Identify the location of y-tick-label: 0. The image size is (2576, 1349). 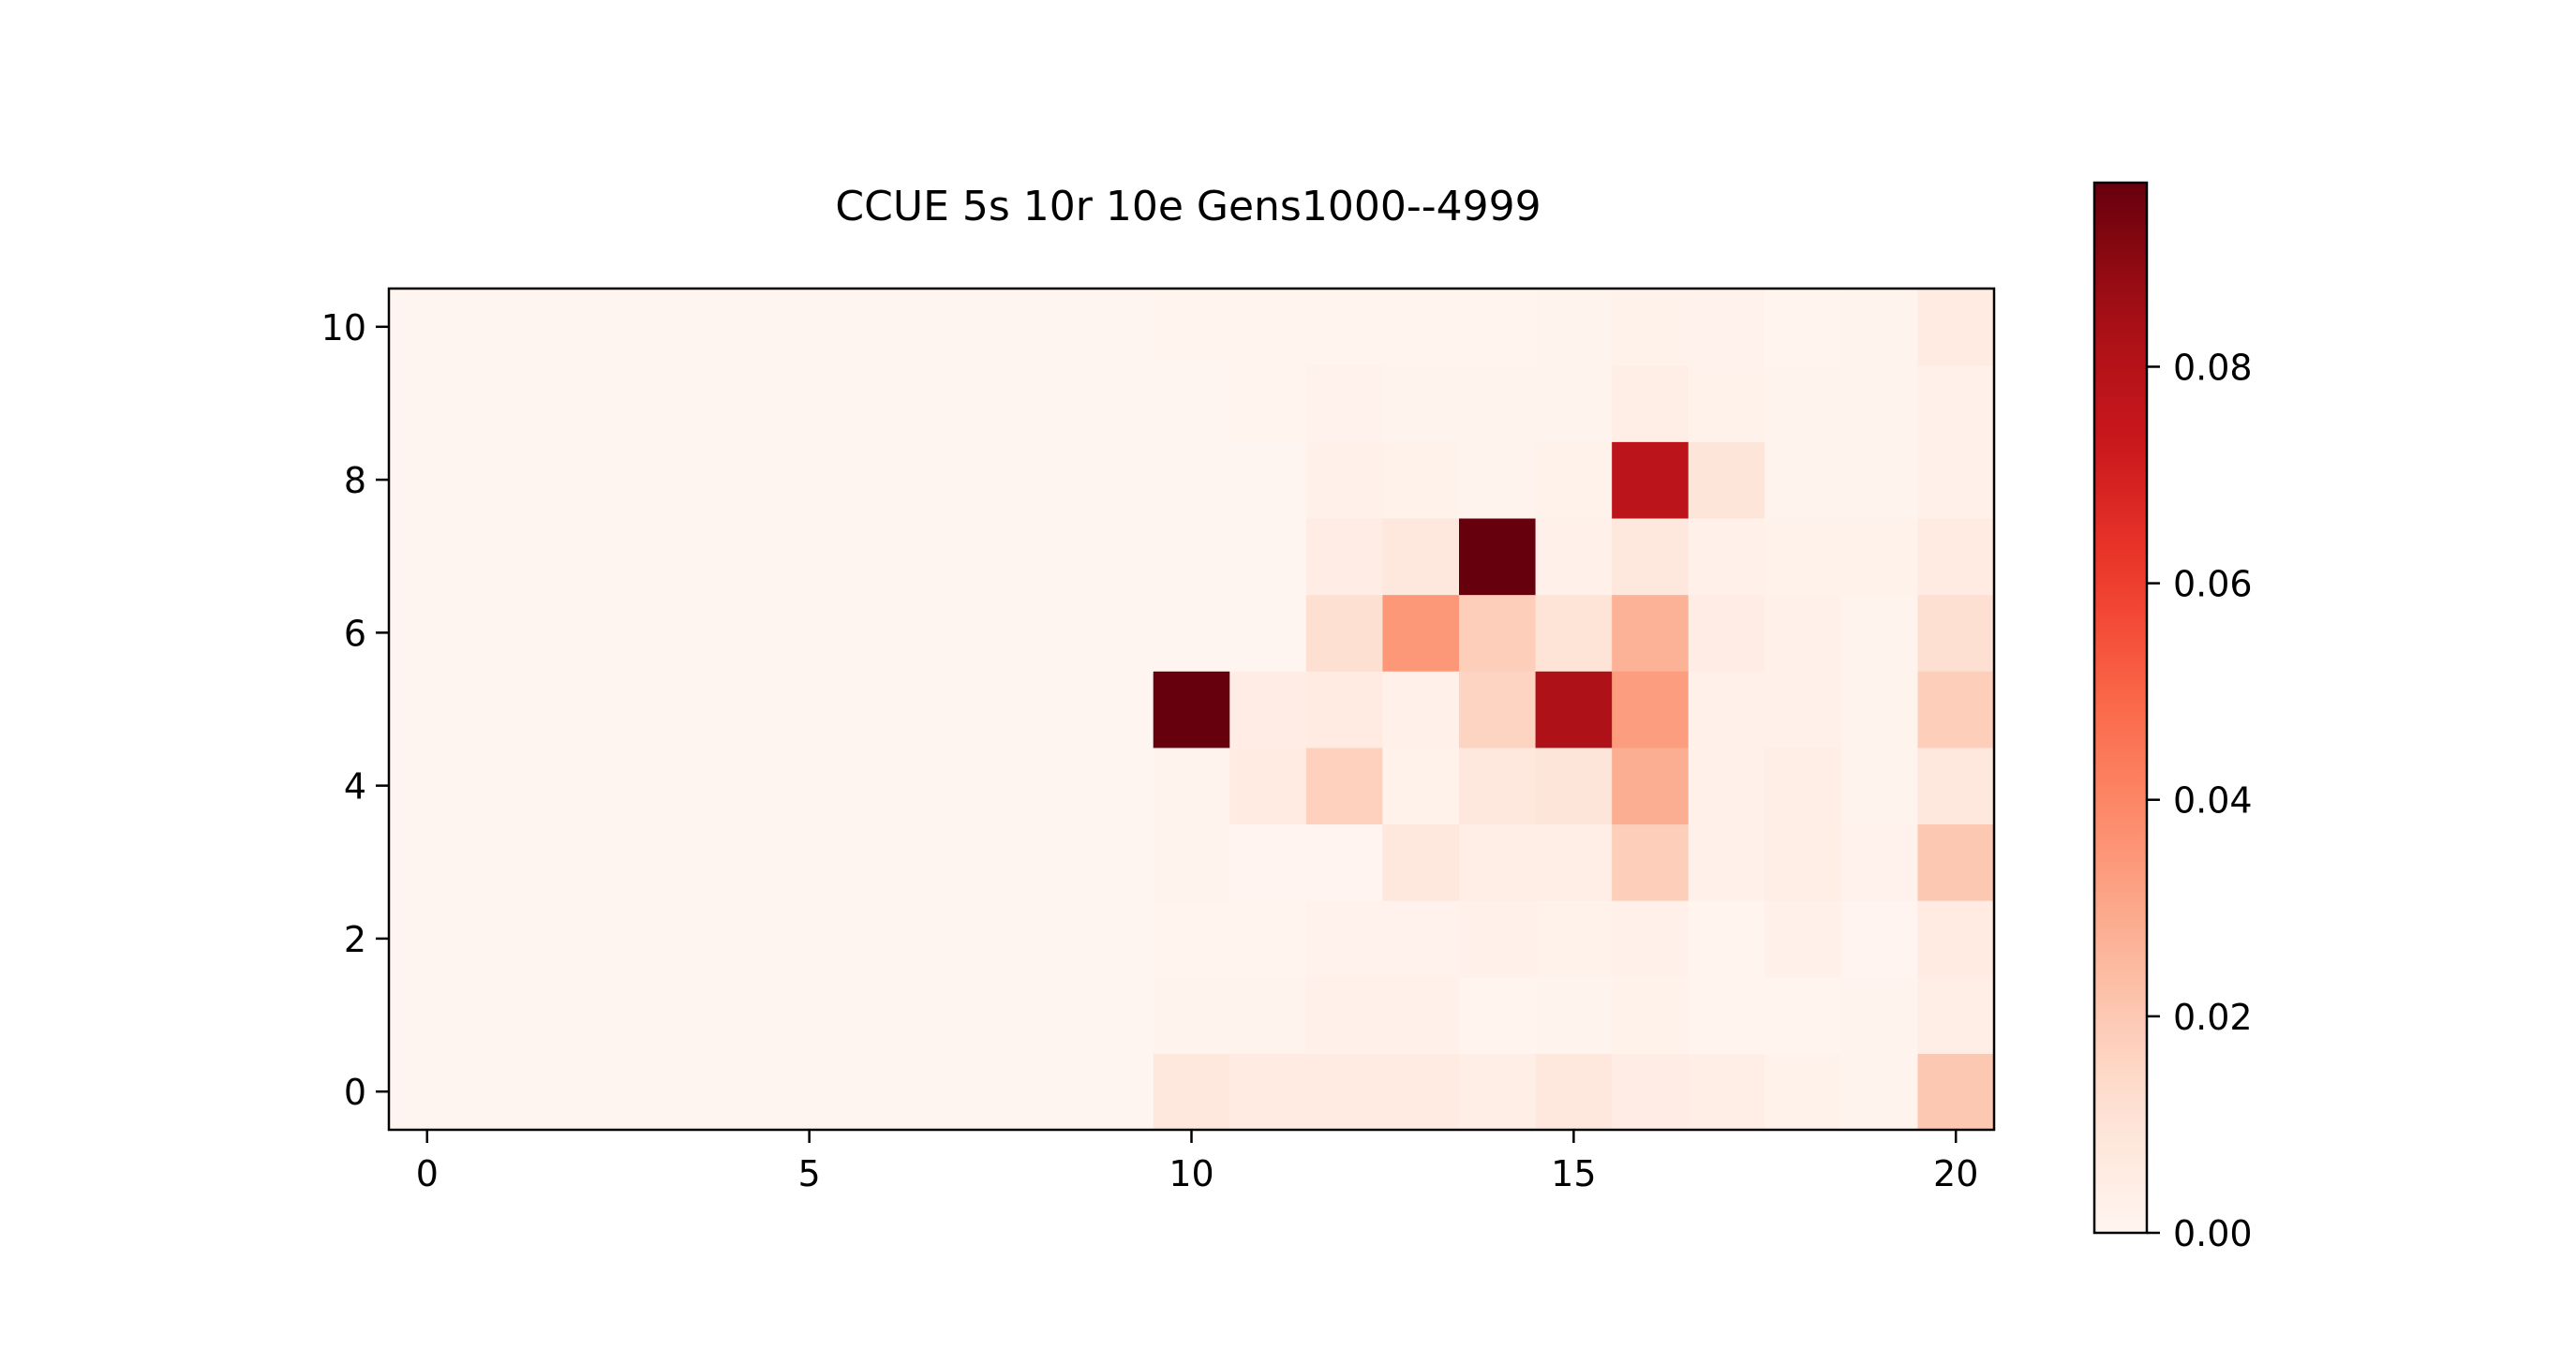
(355, 1093).